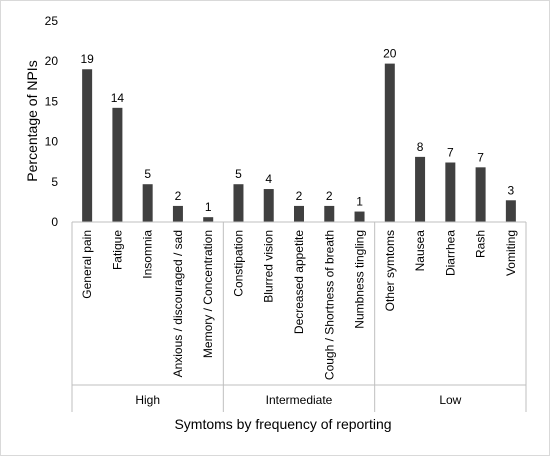 Image resolution: width=550 pixels, height=460 pixels. What do you see at coordinates (420, 147) in the screenshot?
I see `data-label: 8` at bounding box center [420, 147].